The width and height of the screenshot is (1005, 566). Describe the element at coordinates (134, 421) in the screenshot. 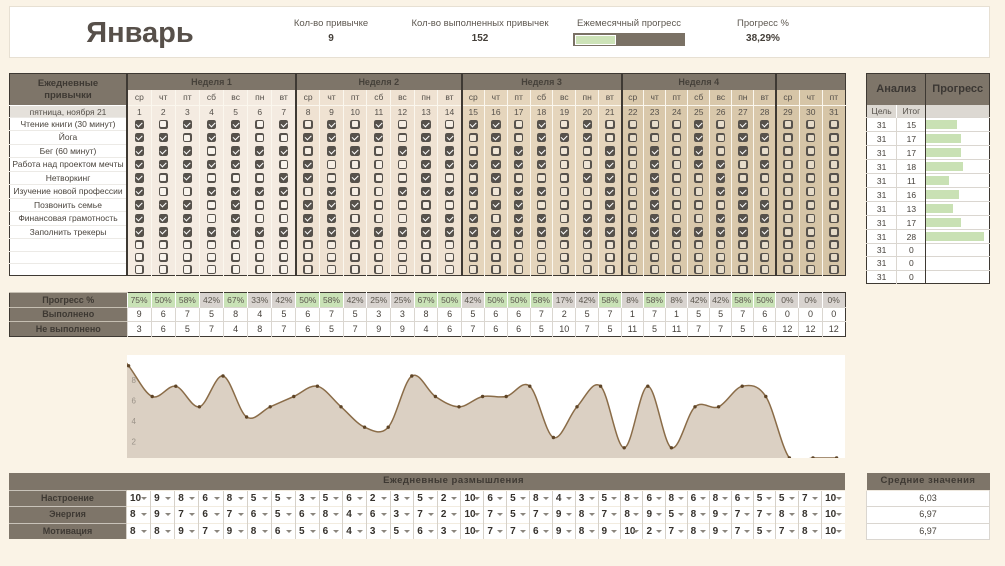

I see `svg-text: 4` at that location.